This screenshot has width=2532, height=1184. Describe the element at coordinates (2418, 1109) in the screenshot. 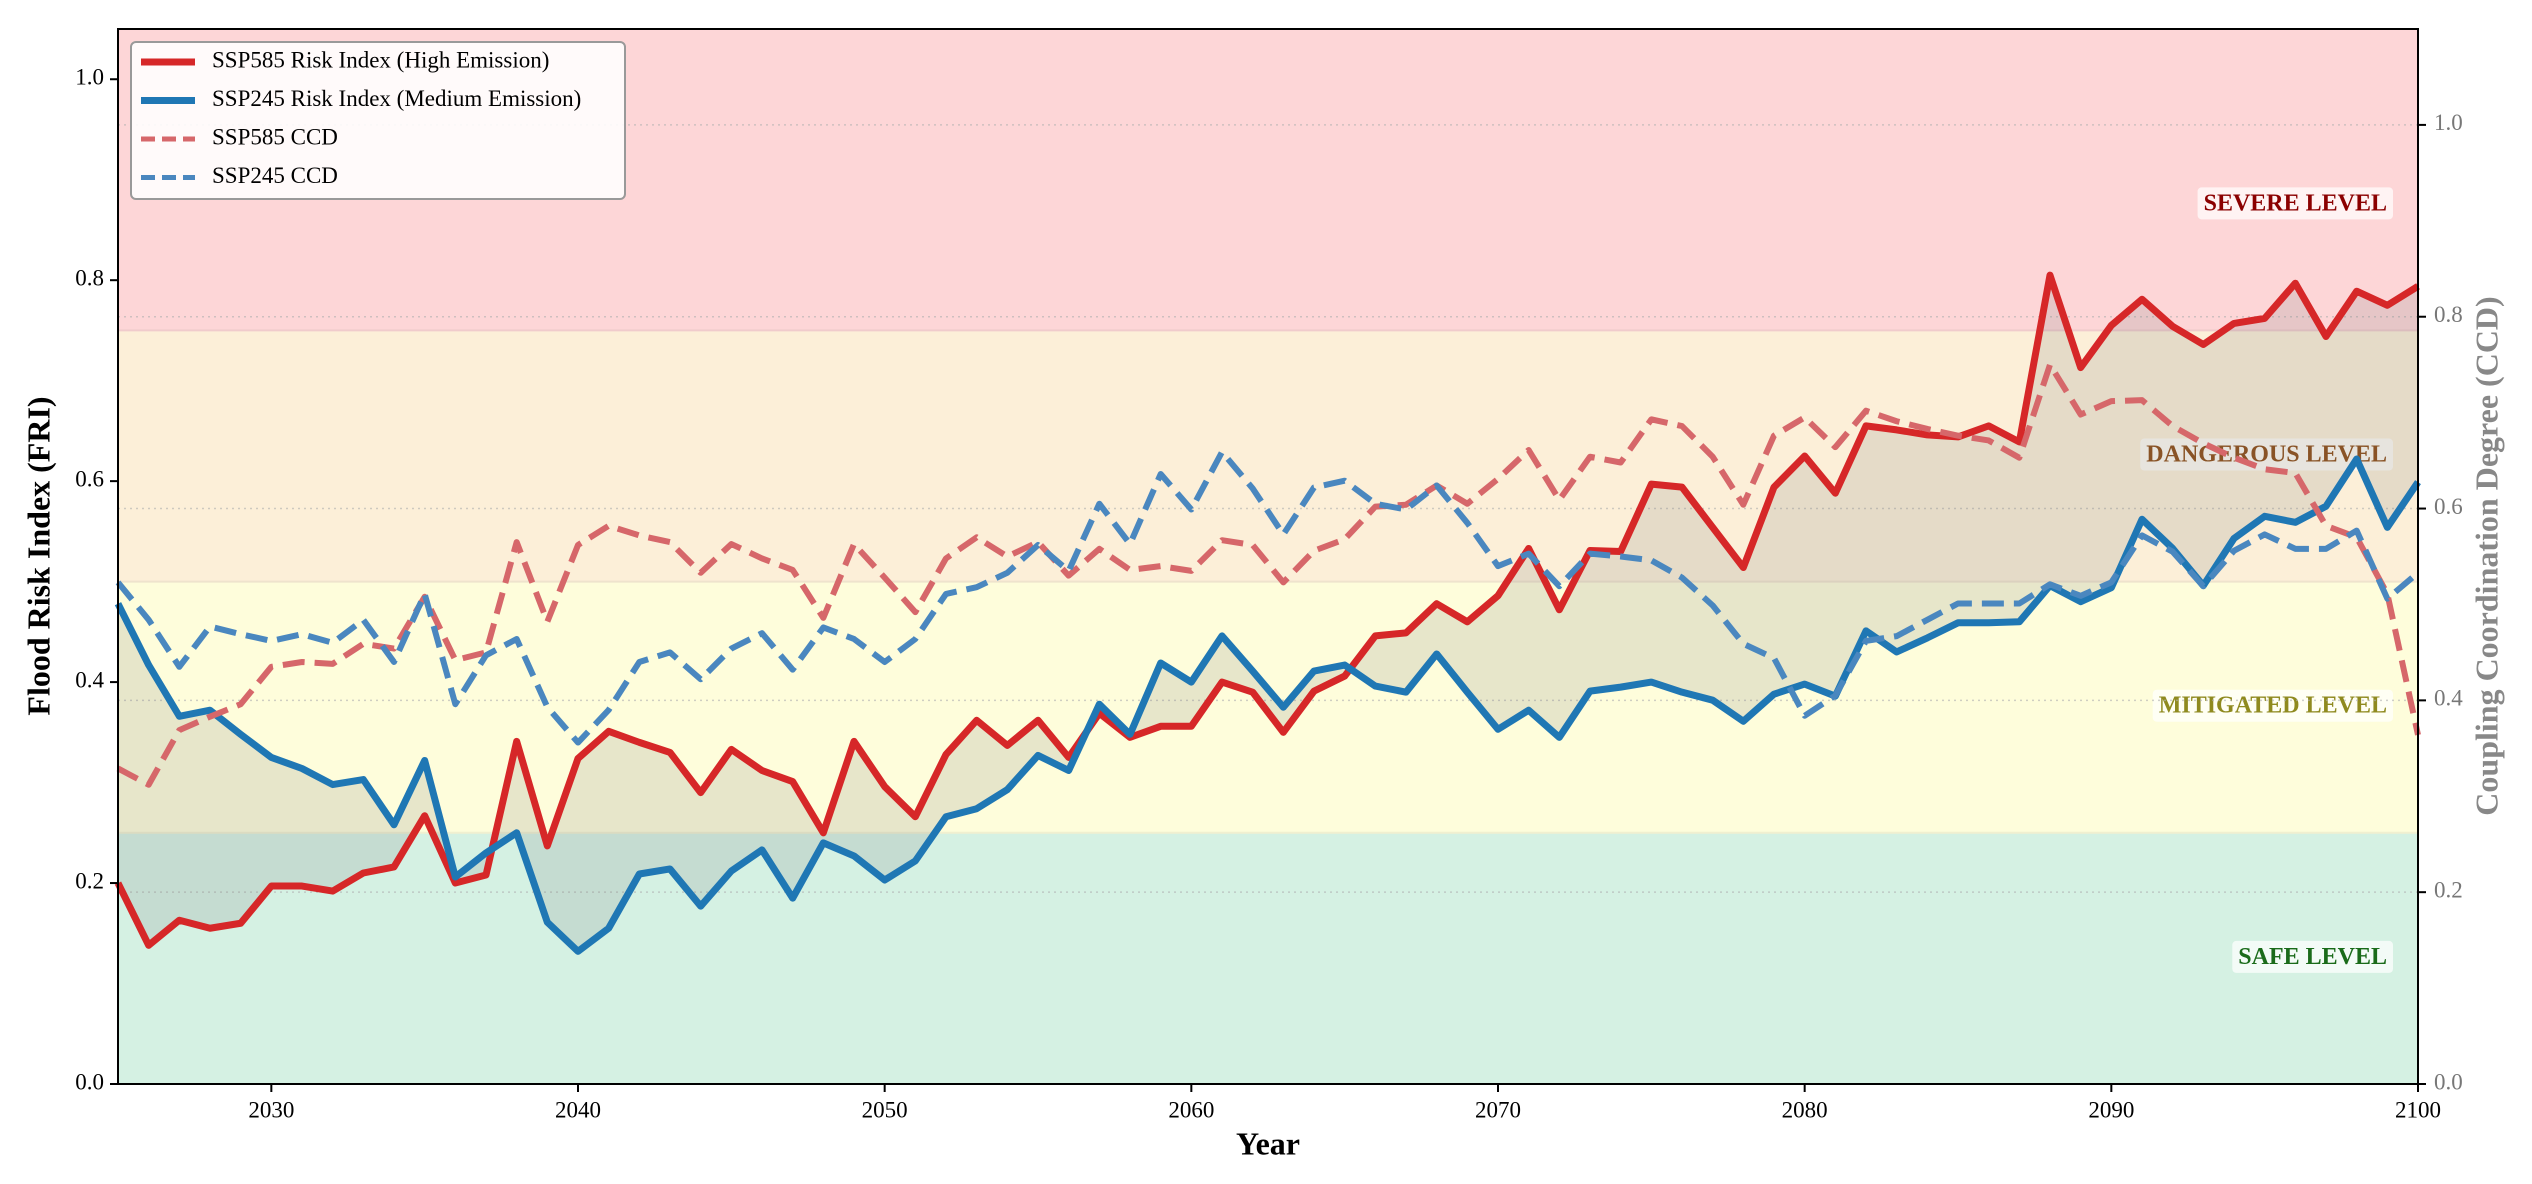

I see `x-tick-label: 2100` at that location.